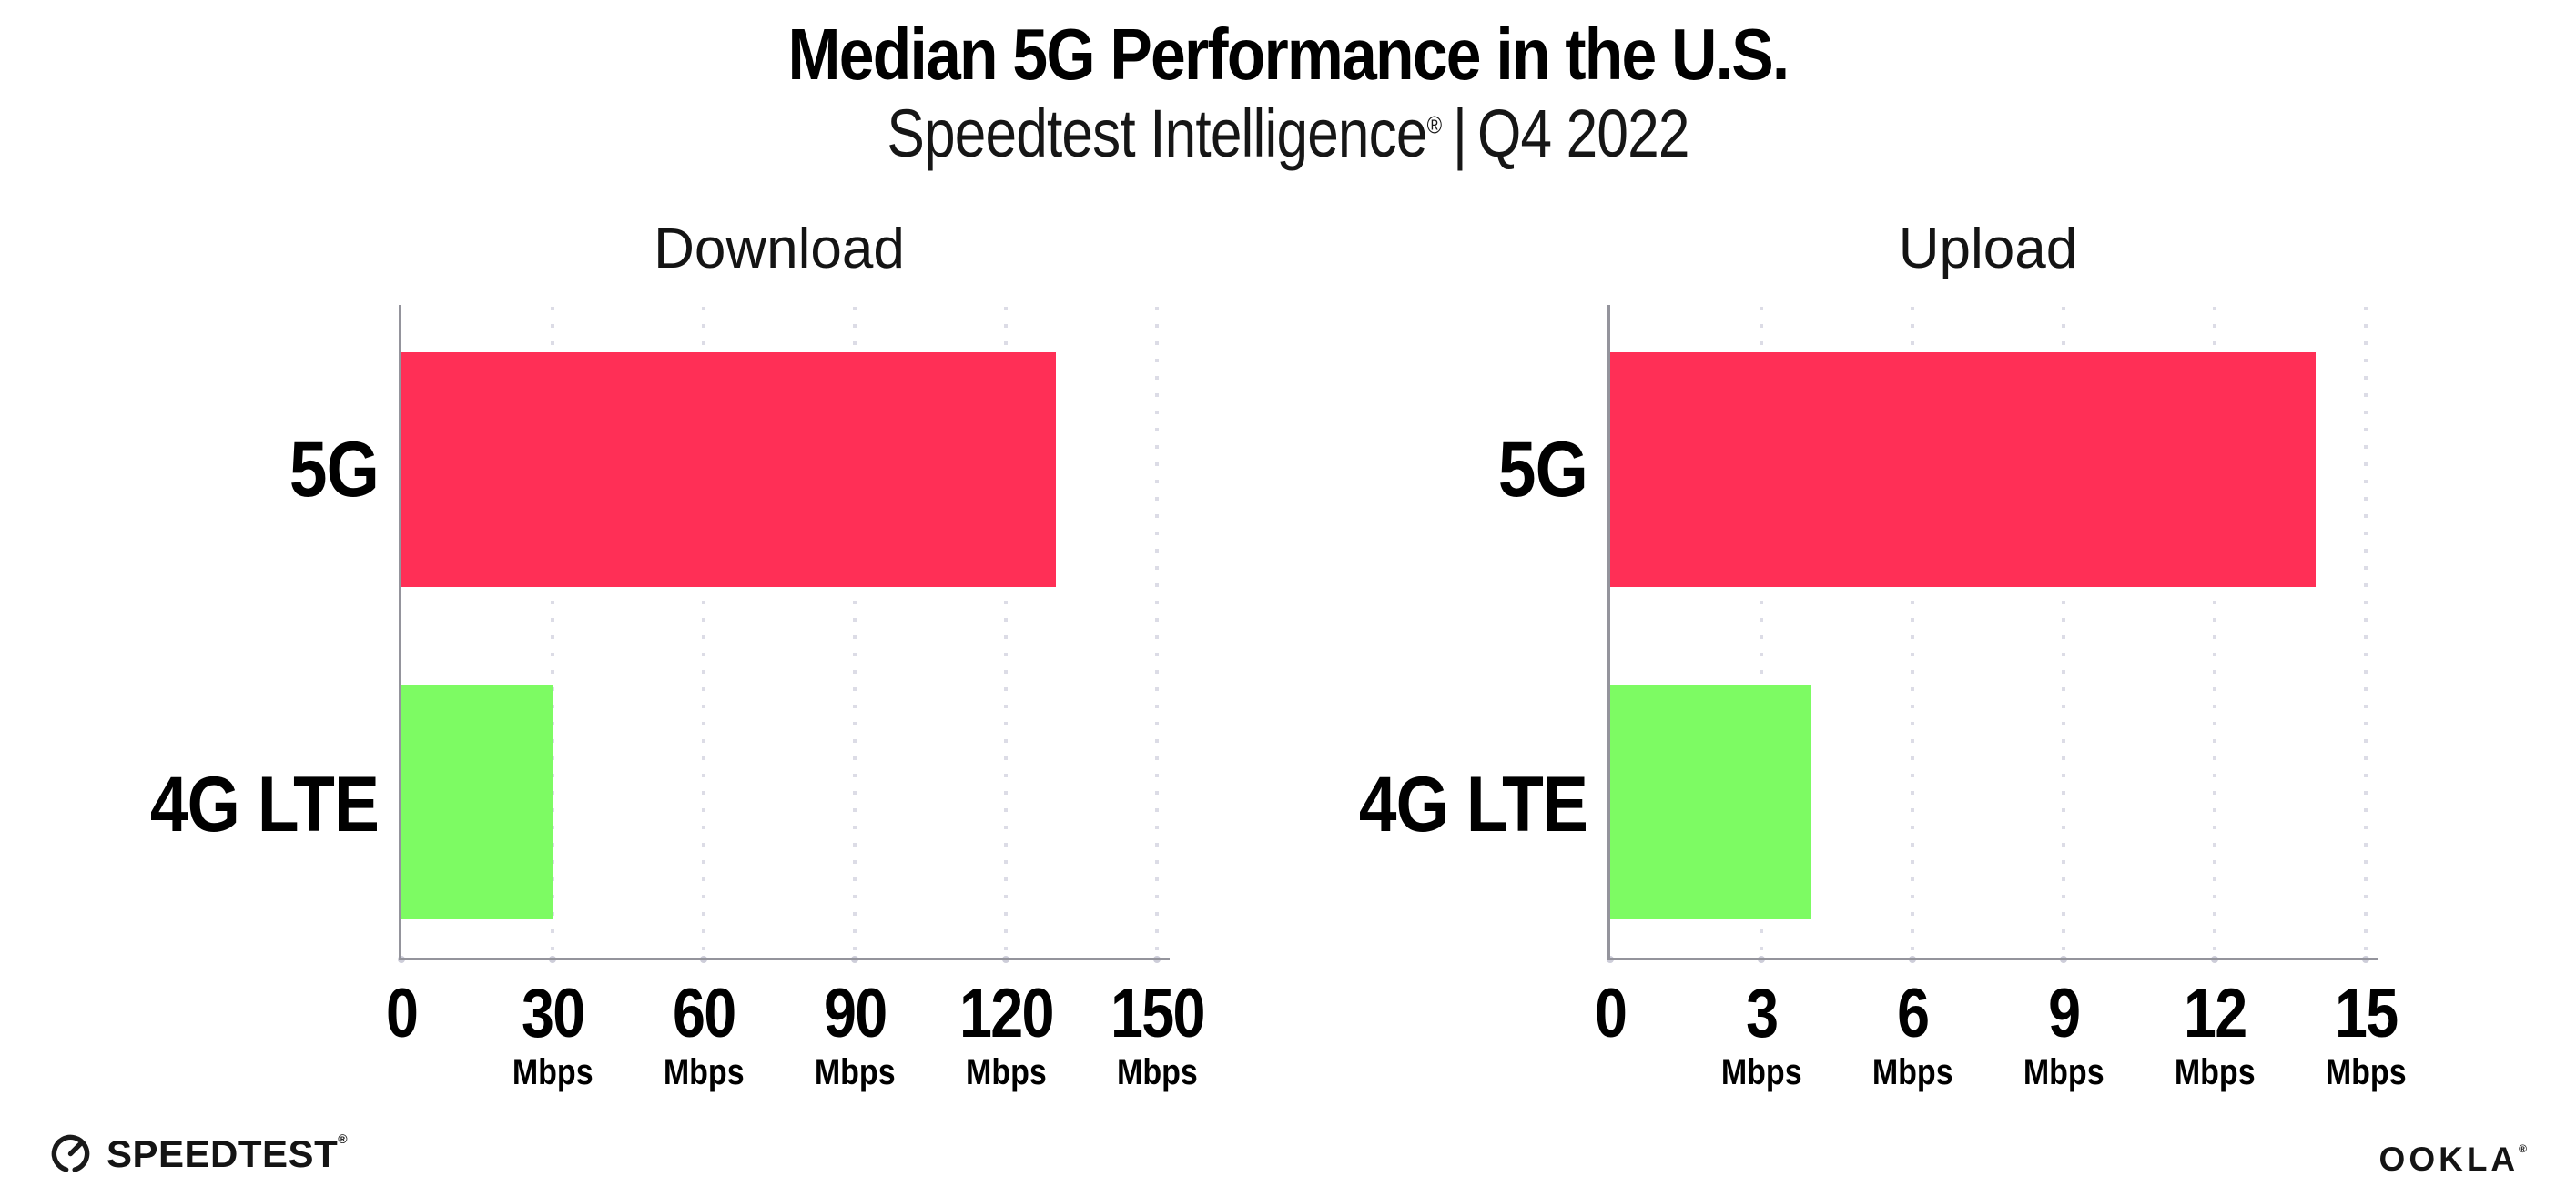 Image resolution: width=2576 pixels, height=1197 pixels. Describe the element at coordinates (1434, 125) in the screenshot. I see `registered-mark: ®` at that location.